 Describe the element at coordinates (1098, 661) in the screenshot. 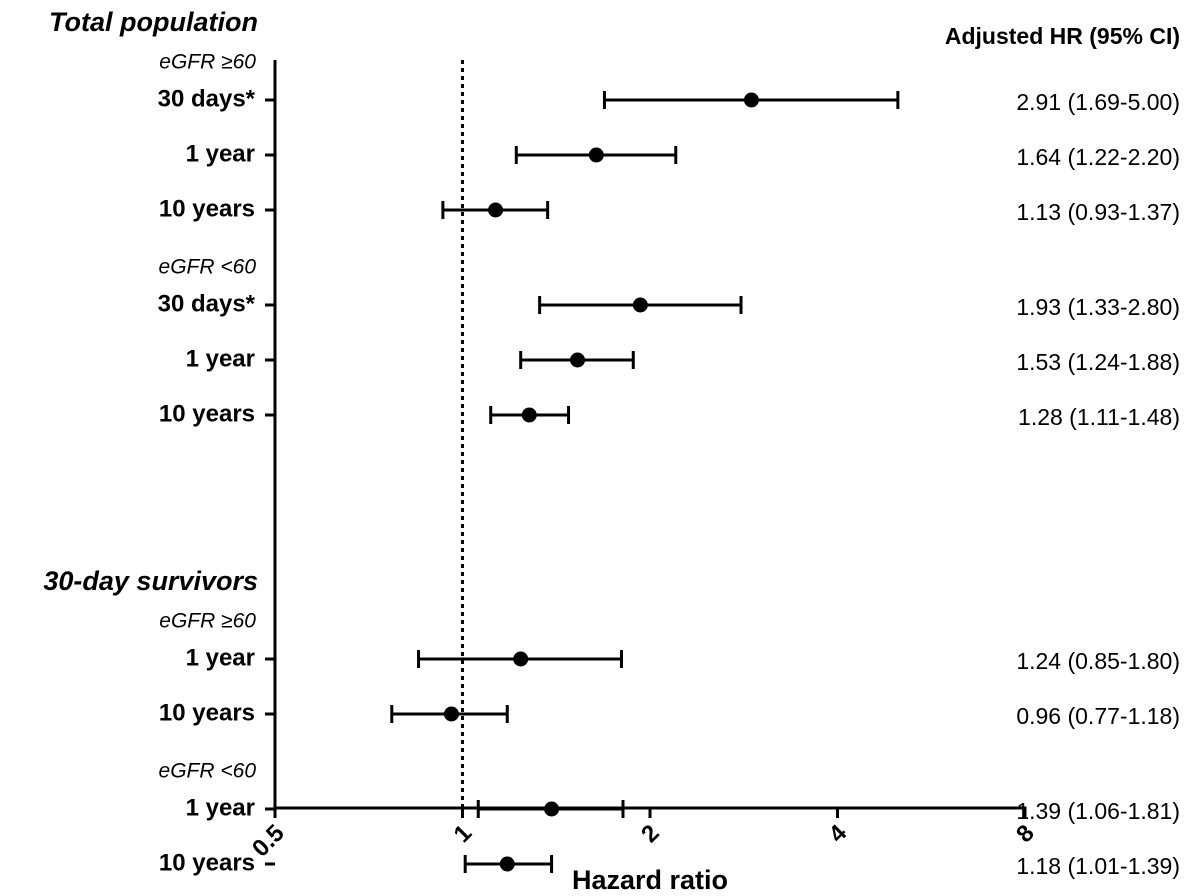

I see `ci-text: 1.24 (0.85-1.80)` at that location.